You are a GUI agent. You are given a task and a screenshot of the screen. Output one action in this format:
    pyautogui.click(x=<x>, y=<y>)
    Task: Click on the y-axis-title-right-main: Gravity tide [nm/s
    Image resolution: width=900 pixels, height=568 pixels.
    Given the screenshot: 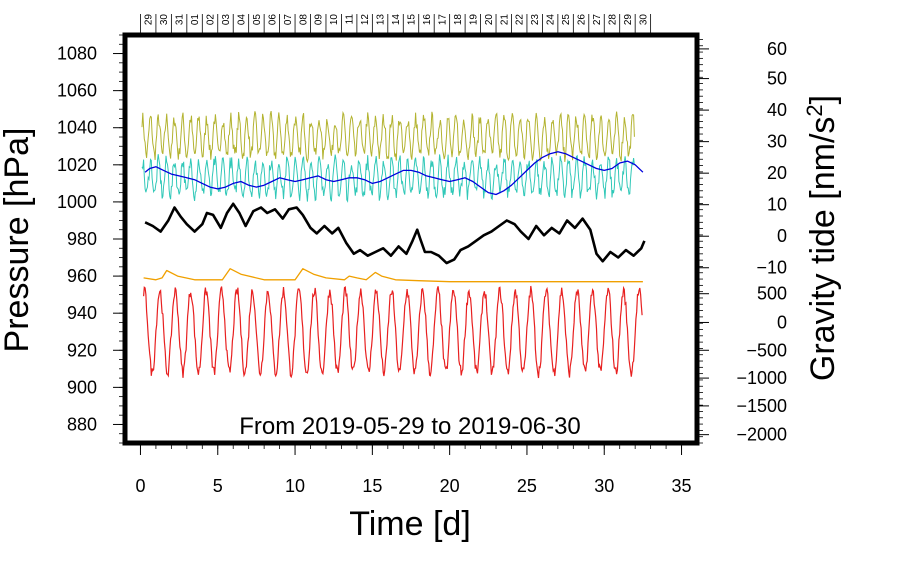 What is the action you would take?
    pyautogui.click(x=823, y=249)
    